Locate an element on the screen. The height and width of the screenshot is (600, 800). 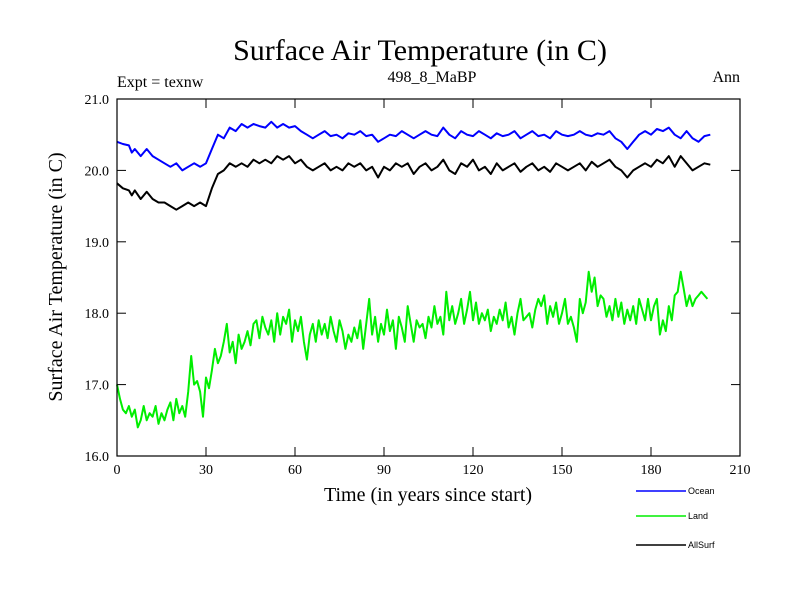
y-tick-label: 16.0 is located at coordinates (97, 457).